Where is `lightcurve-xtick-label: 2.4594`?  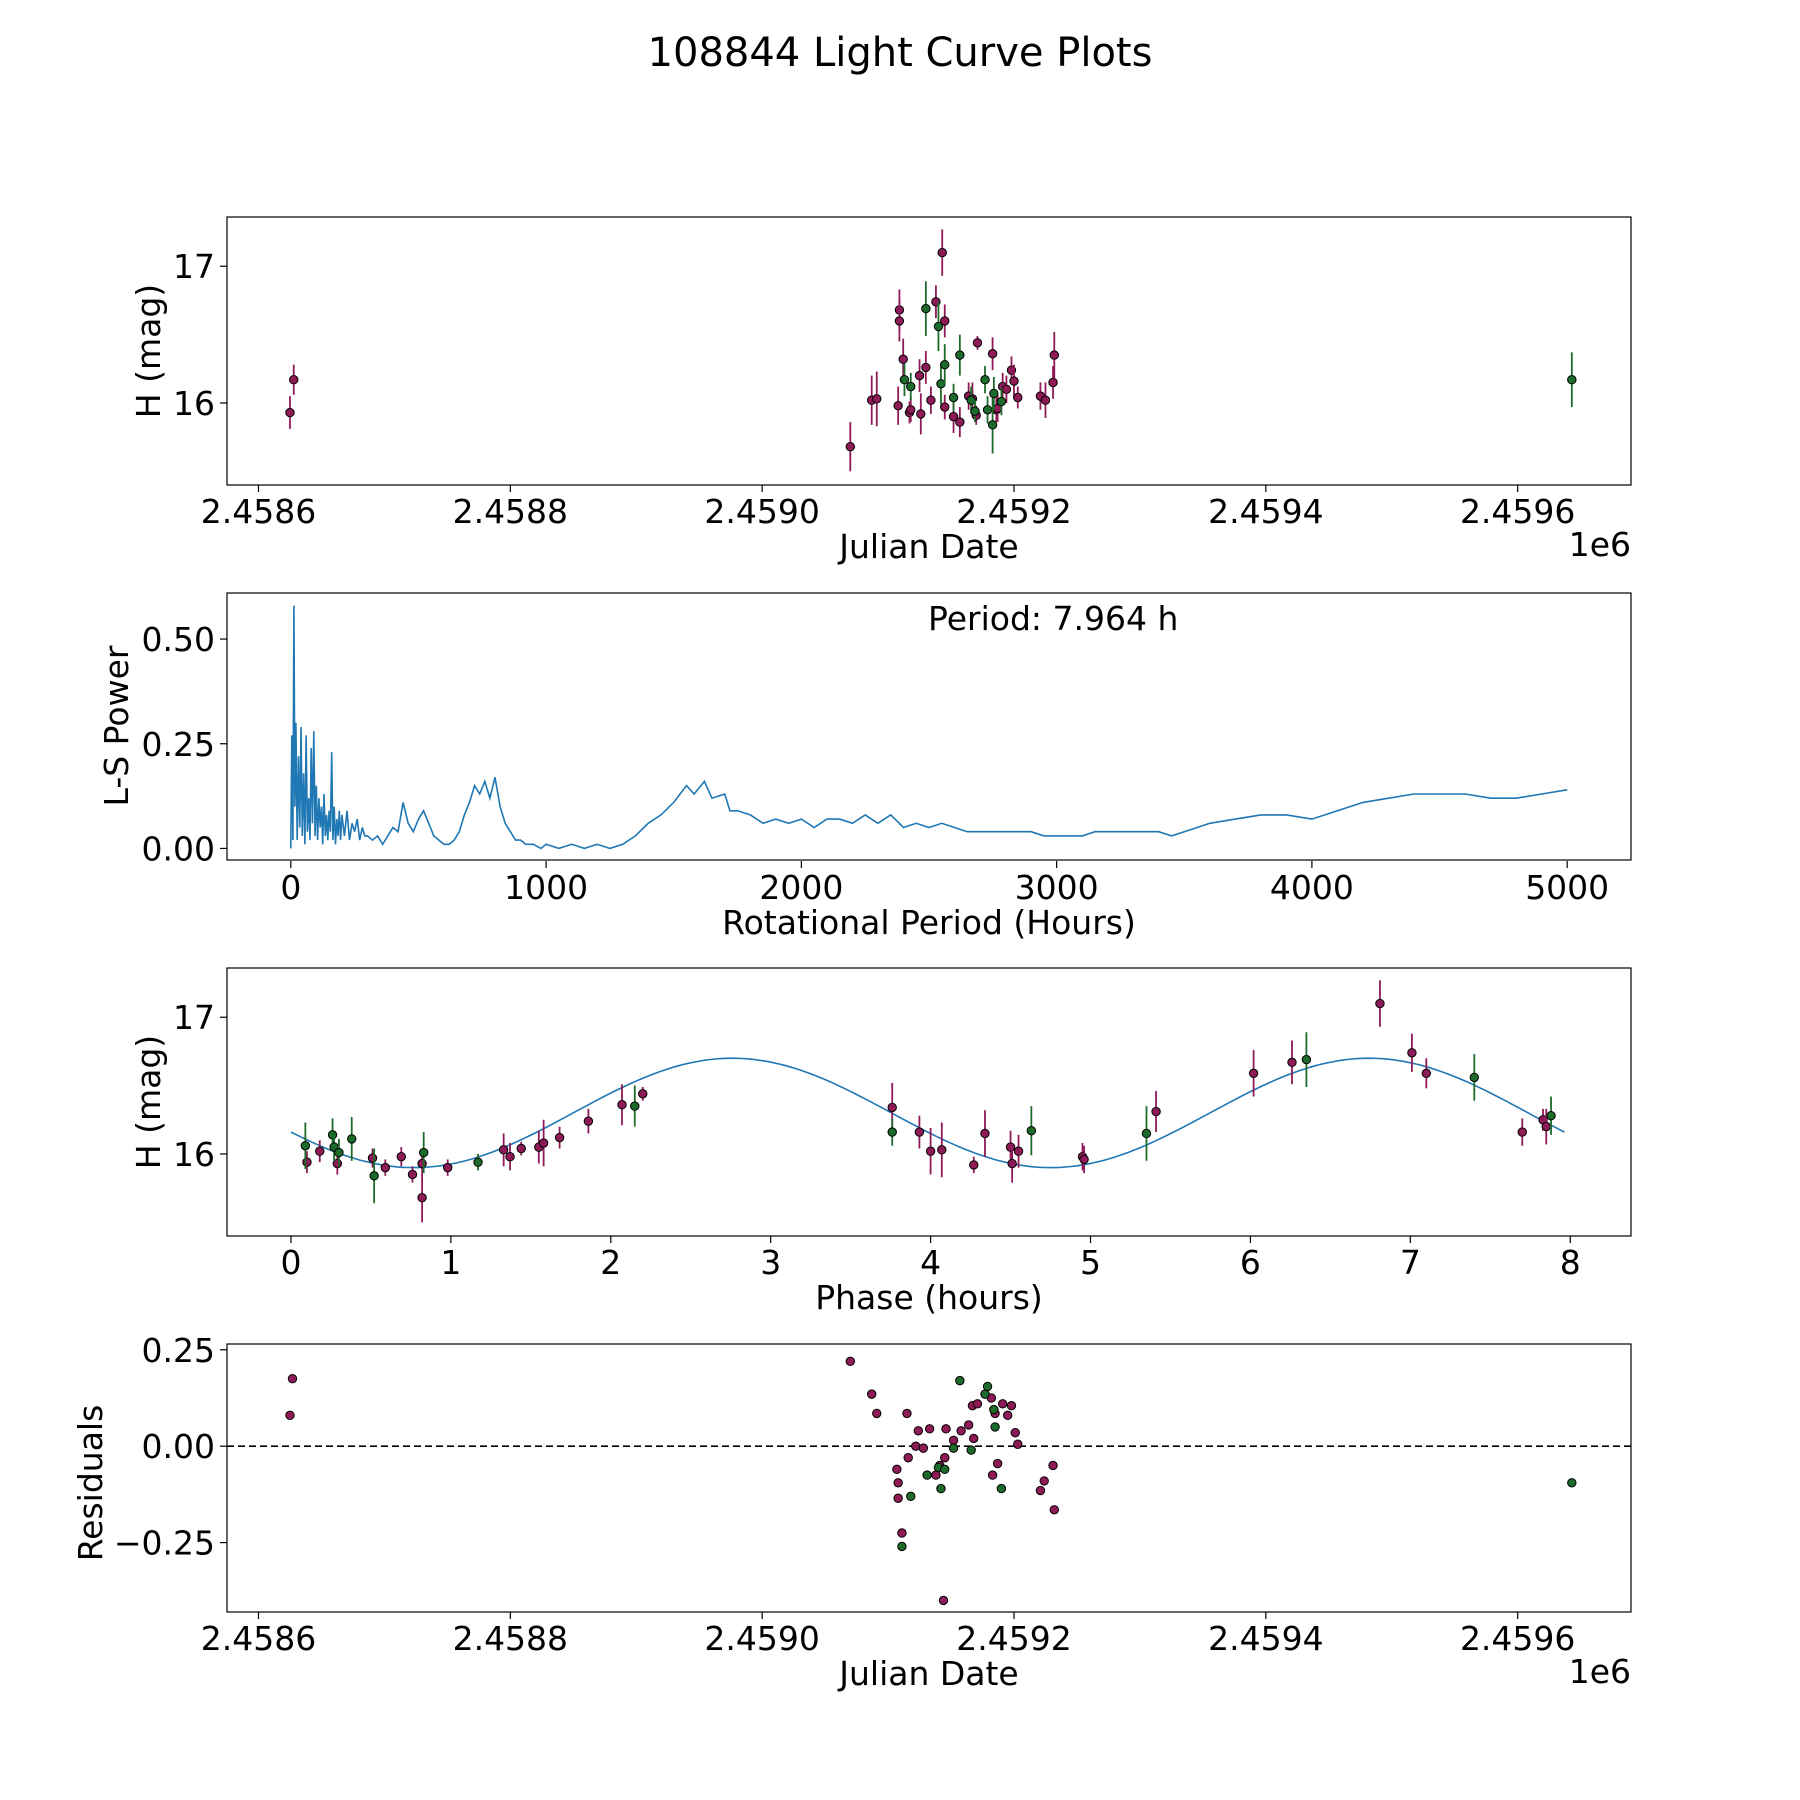
lightcurve-xtick-label: 2.4594 is located at coordinates (1265, 511).